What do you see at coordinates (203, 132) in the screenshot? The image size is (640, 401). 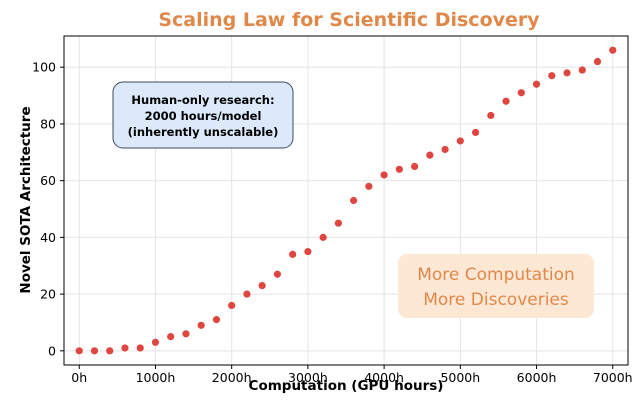 I see `callout-human-only-line-3: (inherently unscalable)` at bounding box center [203, 132].